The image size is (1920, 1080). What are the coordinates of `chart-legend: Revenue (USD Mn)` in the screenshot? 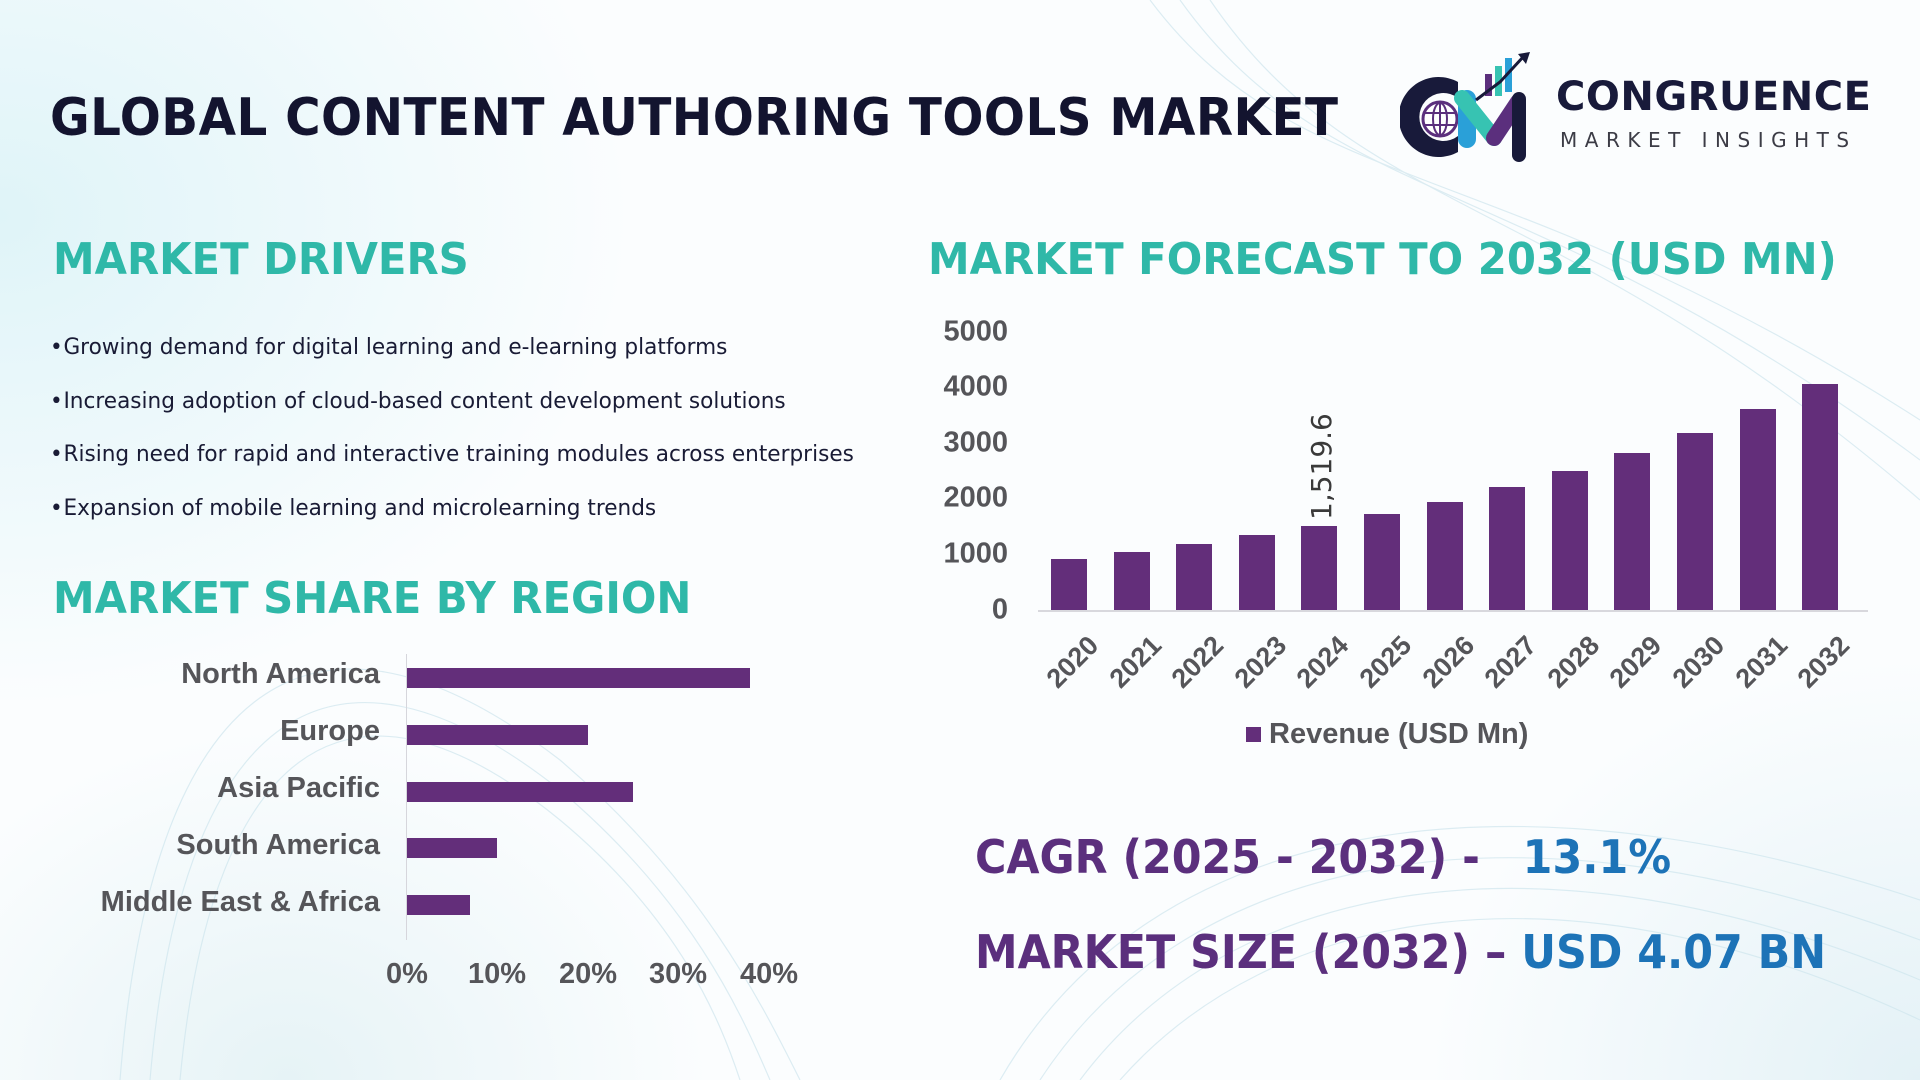 It's located at (1387, 734).